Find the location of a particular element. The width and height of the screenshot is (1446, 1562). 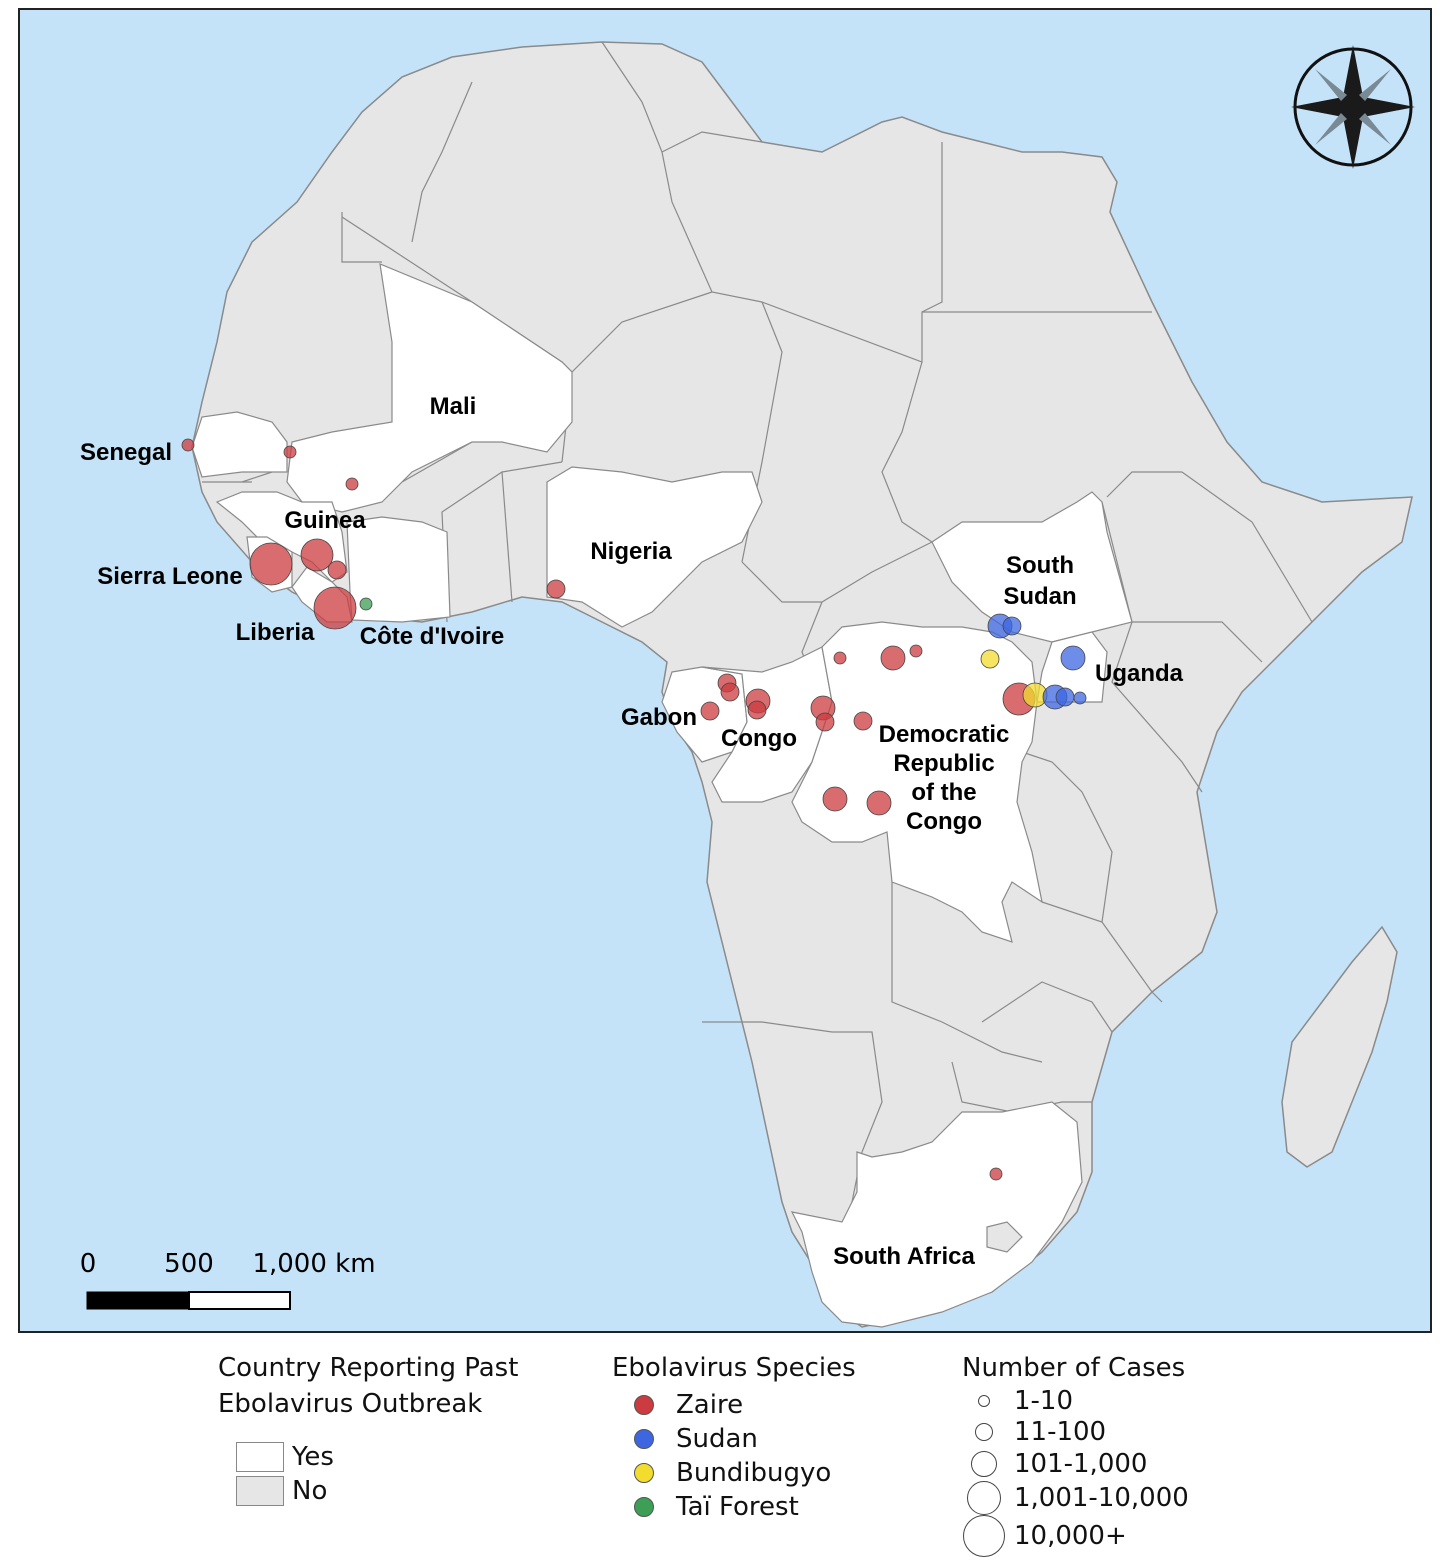

madagascar is located at coordinates (1339, 1046).